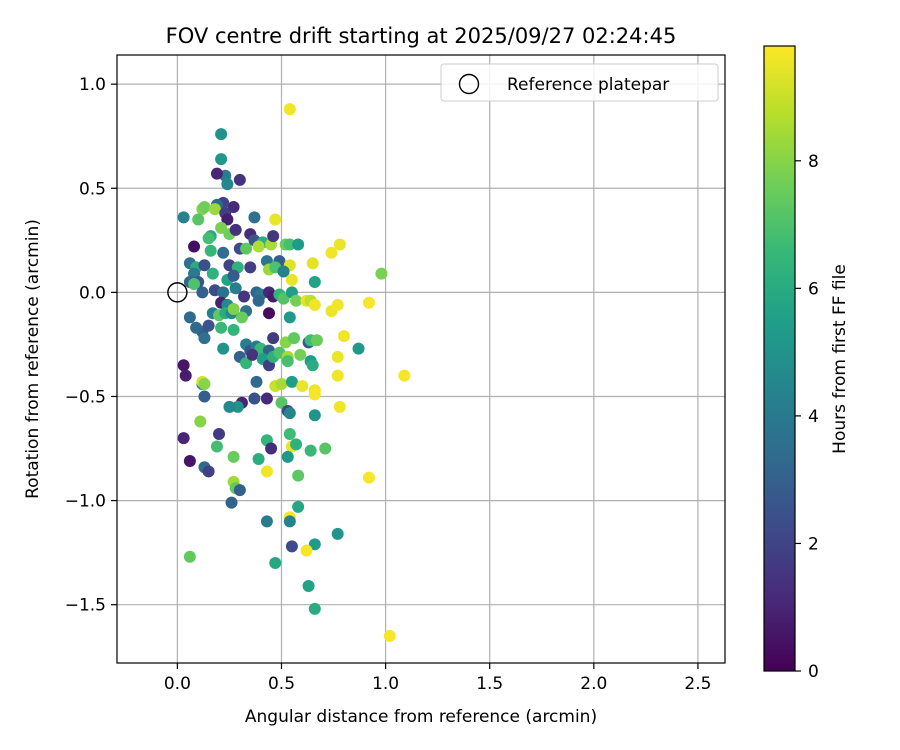  I want to click on x-axis-ticks: 0.0 0.5 1.0 1.5 2.0 2.5, so click(437, 678).